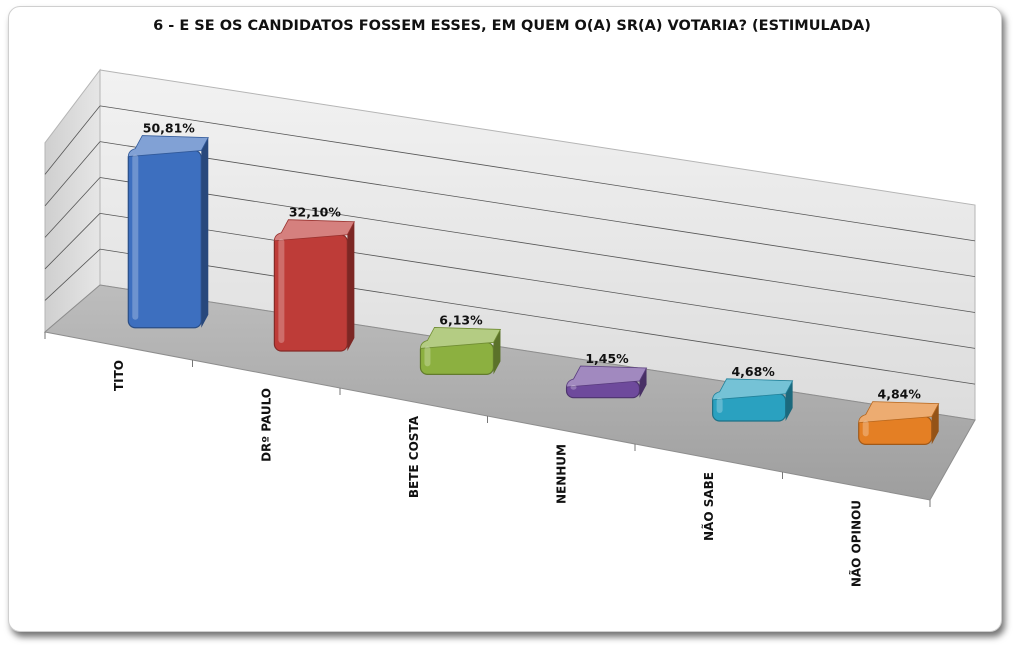  I want to click on category-label: NENHUM, so click(561, 474).